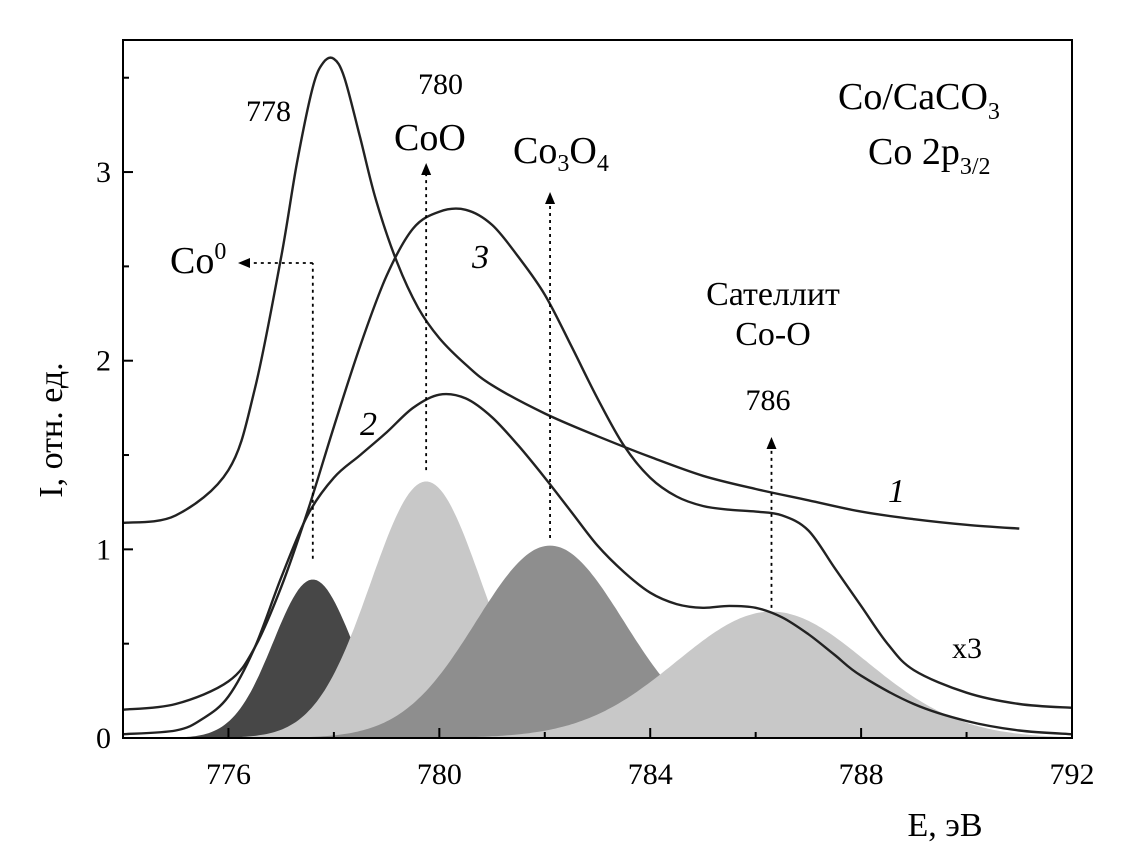 The image size is (1141, 859). What do you see at coordinates (430, 138) in the screenshot?
I see `coo-label: CoO` at bounding box center [430, 138].